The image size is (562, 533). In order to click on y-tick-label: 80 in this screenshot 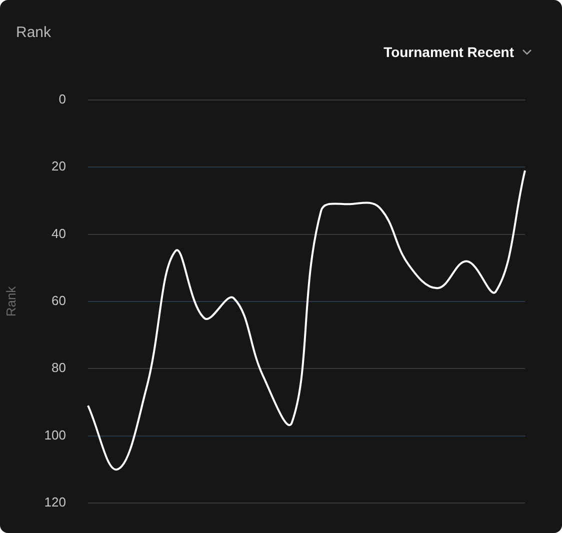, I will do `click(59, 368)`.